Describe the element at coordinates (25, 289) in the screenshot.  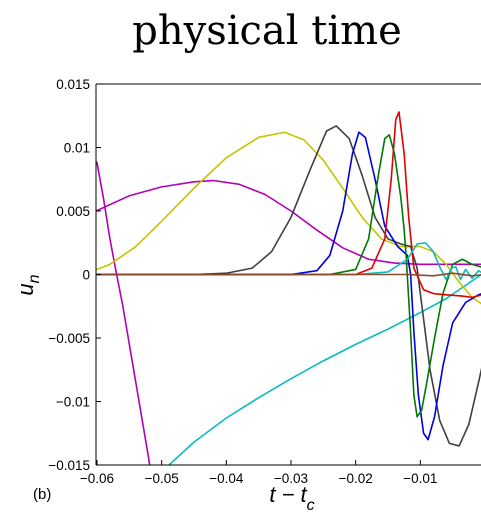
I see `y-axis-label-main: u` at that location.